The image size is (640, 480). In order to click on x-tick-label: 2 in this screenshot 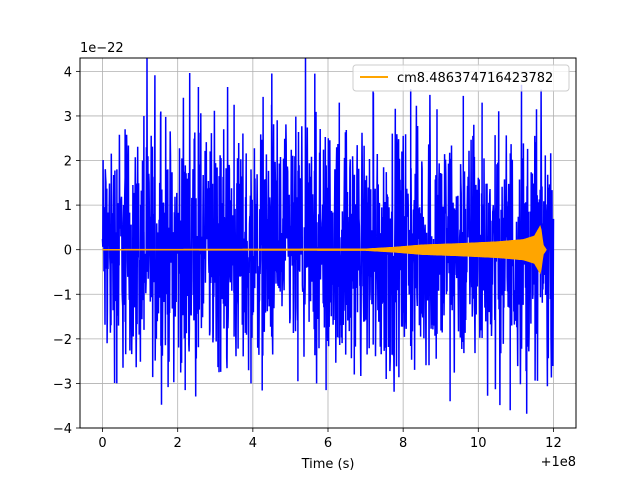, I will do `click(178, 443)`.